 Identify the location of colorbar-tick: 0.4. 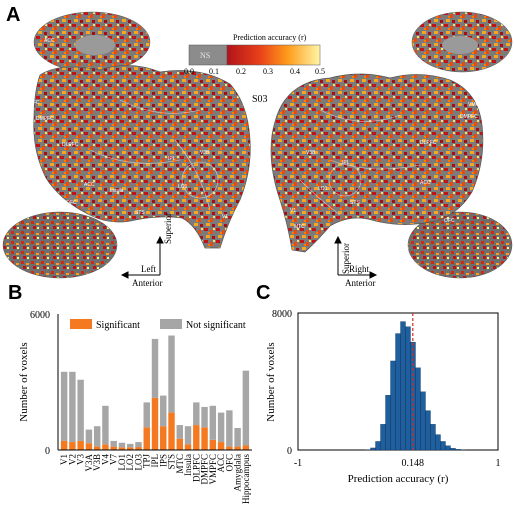
(295, 71).